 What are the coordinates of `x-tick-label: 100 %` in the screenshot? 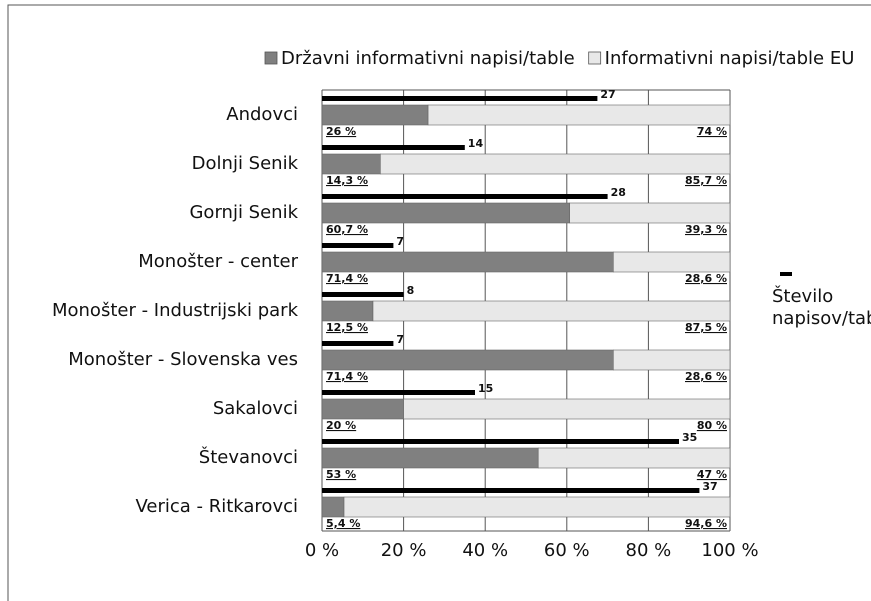 It's located at (729, 550).